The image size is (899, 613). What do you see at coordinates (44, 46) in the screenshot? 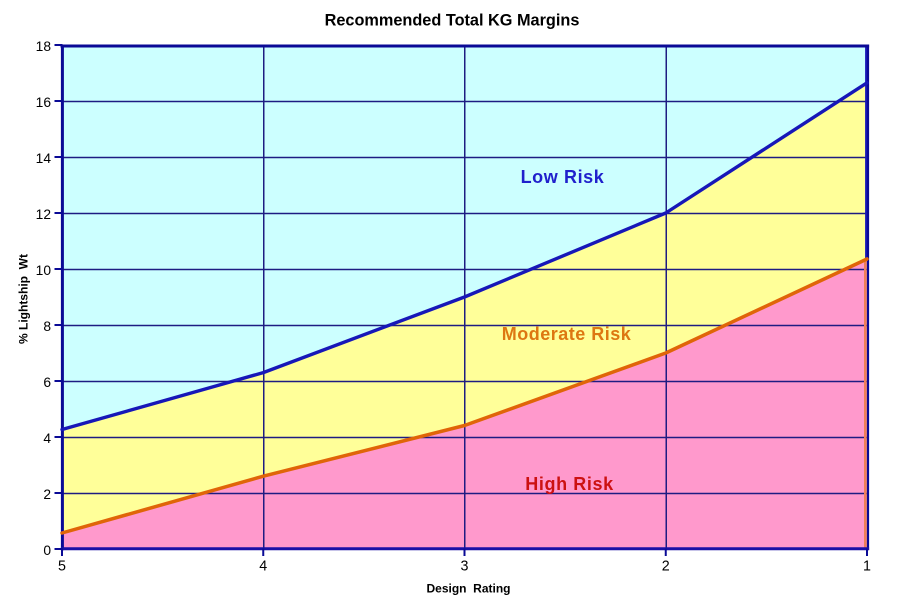
I see `svg-text: 18` at bounding box center [44, 46].